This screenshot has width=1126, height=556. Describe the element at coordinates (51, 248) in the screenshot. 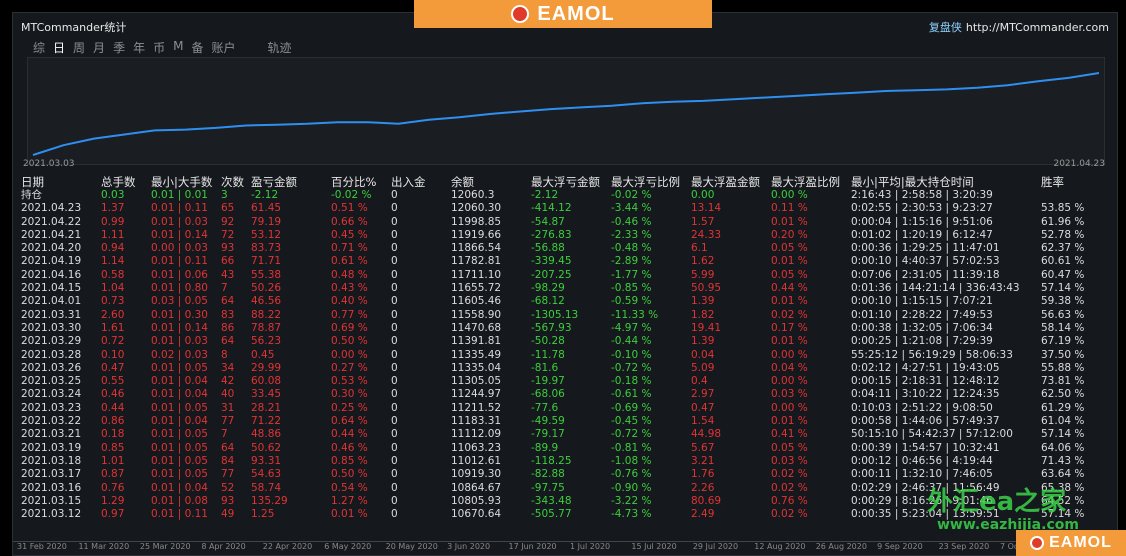

I see `table-cell: 2021.04.20` at that location.